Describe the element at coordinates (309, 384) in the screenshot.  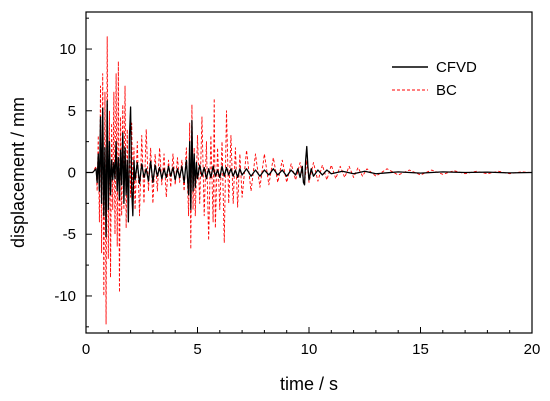
I see `x-axis-title: time / s` at that location.